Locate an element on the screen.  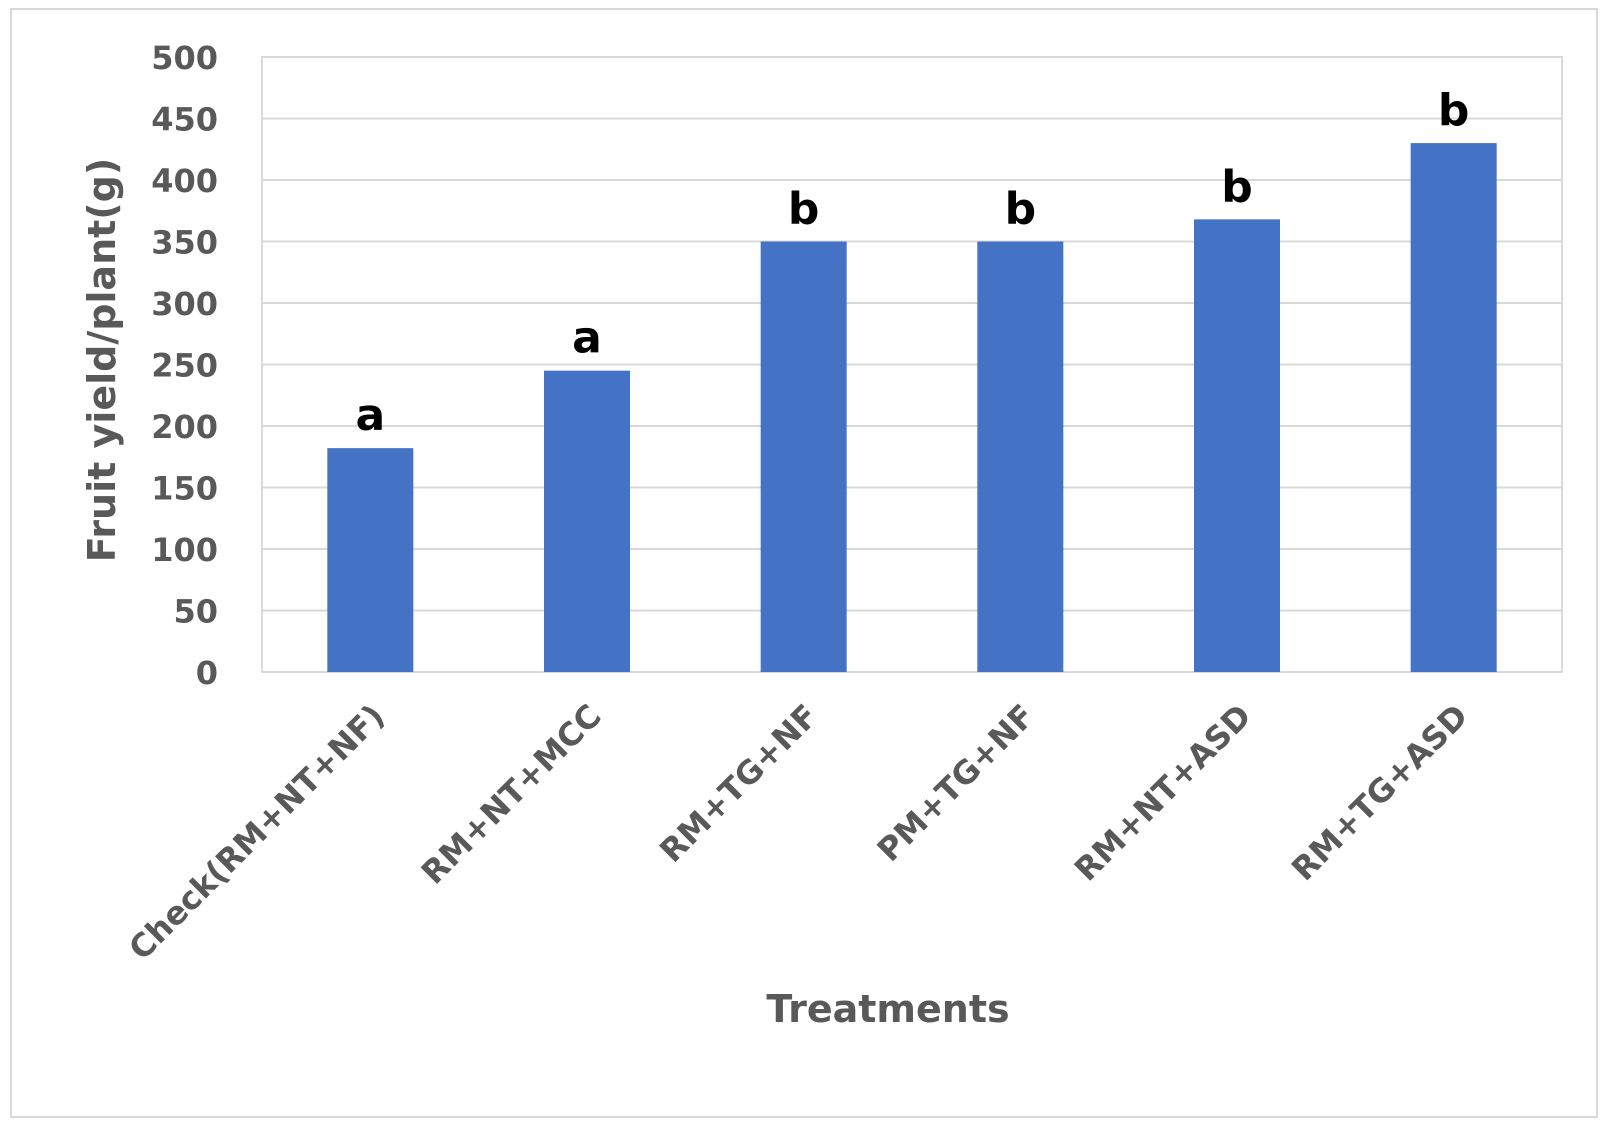
x-axis-title: Treatments is located at coordinates (887, 1009).